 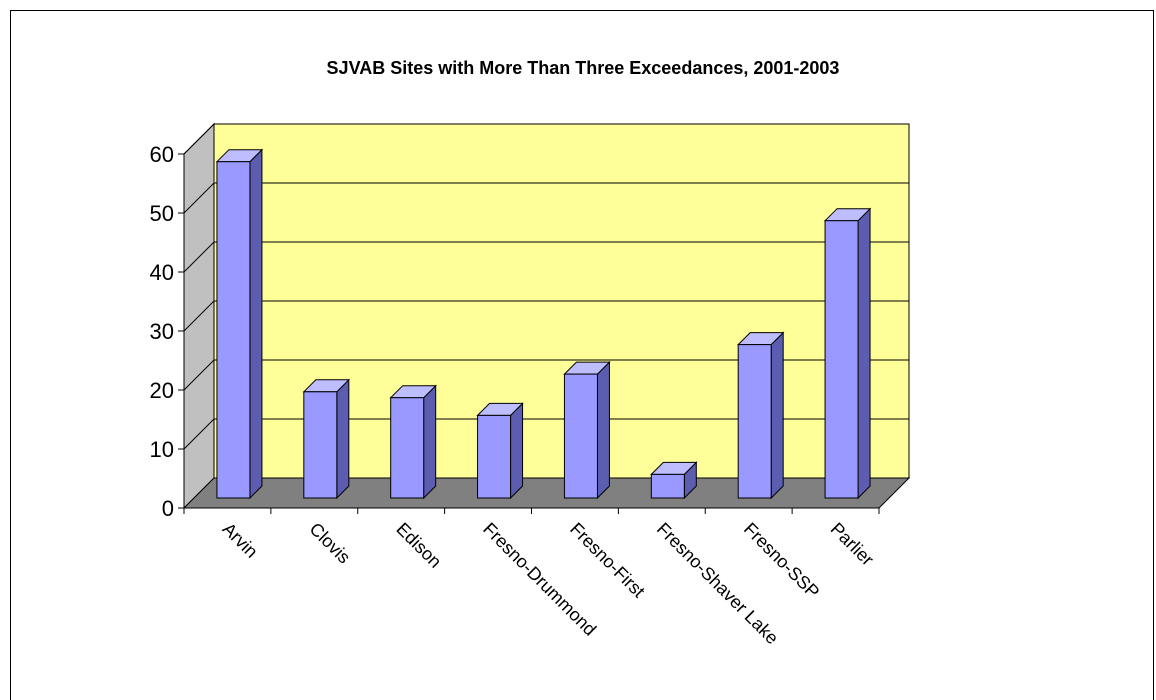 I want to click on y-tick-label: 60, so click(x=162, y=154).